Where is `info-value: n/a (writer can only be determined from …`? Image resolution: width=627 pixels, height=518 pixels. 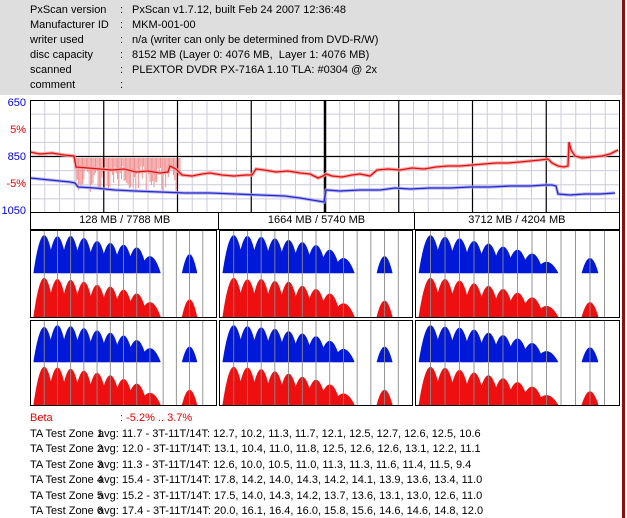 info-value: n/a (writer can only be determined from … is located at coordinates (255, 40).